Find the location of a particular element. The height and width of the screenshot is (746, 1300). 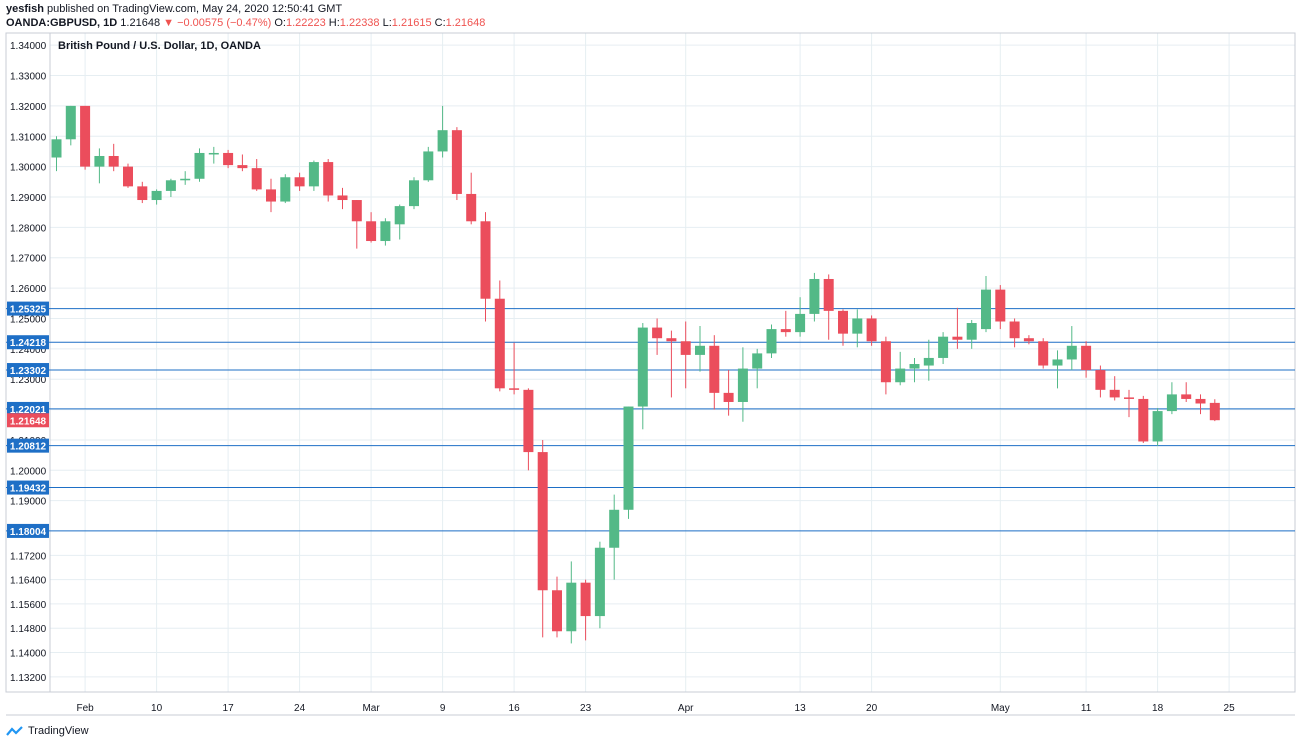

x-tick-label: 17 is located at coordinates (229, 708).